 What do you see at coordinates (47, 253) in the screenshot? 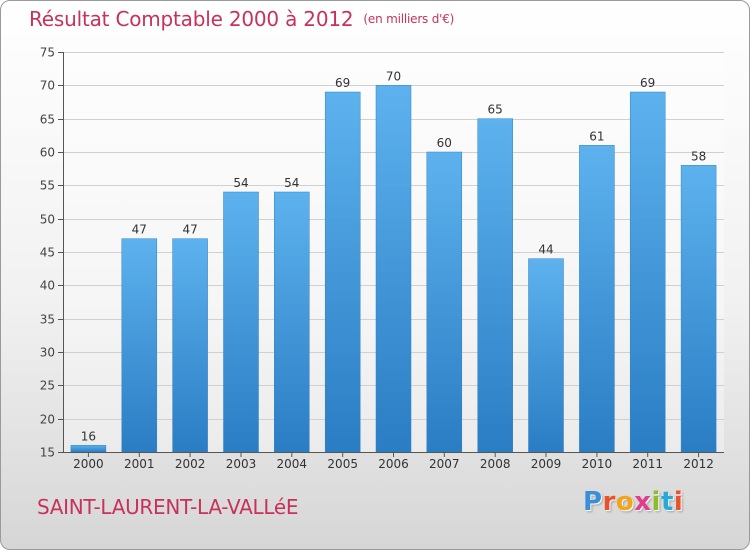
I see `y-tick-label: 45` at bounding box center [47, 253].